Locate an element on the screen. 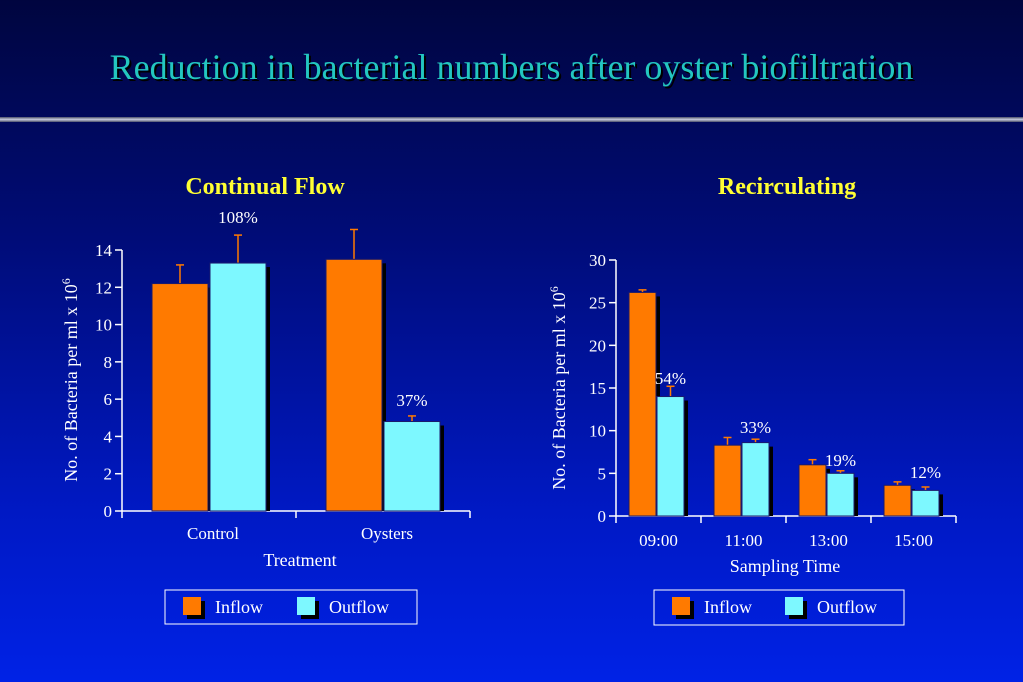  y-tick-label: 6 is located at coordinates (108, 399).